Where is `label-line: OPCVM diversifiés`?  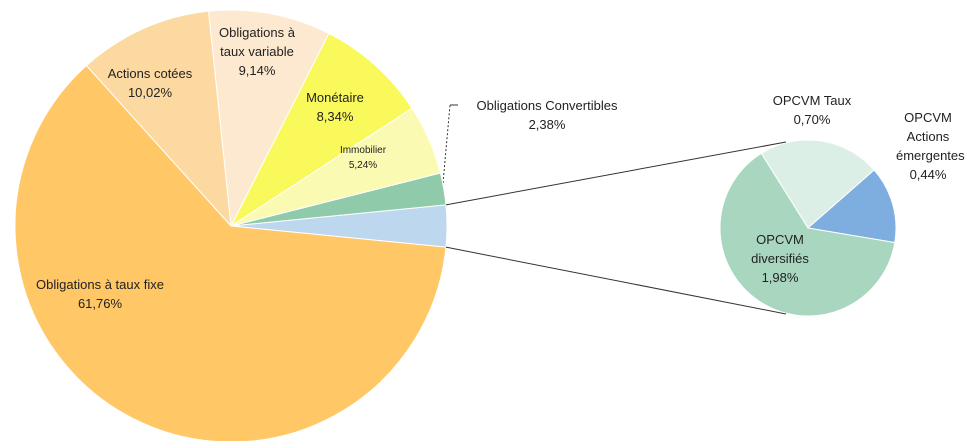 label-line: OPCVM diversifiés is located at coordinates (780, 249).